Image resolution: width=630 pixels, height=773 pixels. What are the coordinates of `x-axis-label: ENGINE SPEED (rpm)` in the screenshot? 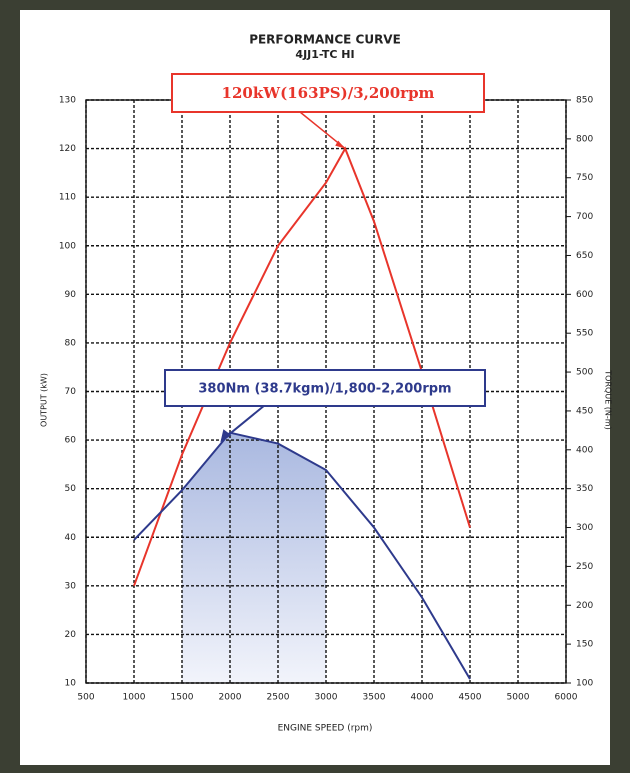 It's located at (325, 729).